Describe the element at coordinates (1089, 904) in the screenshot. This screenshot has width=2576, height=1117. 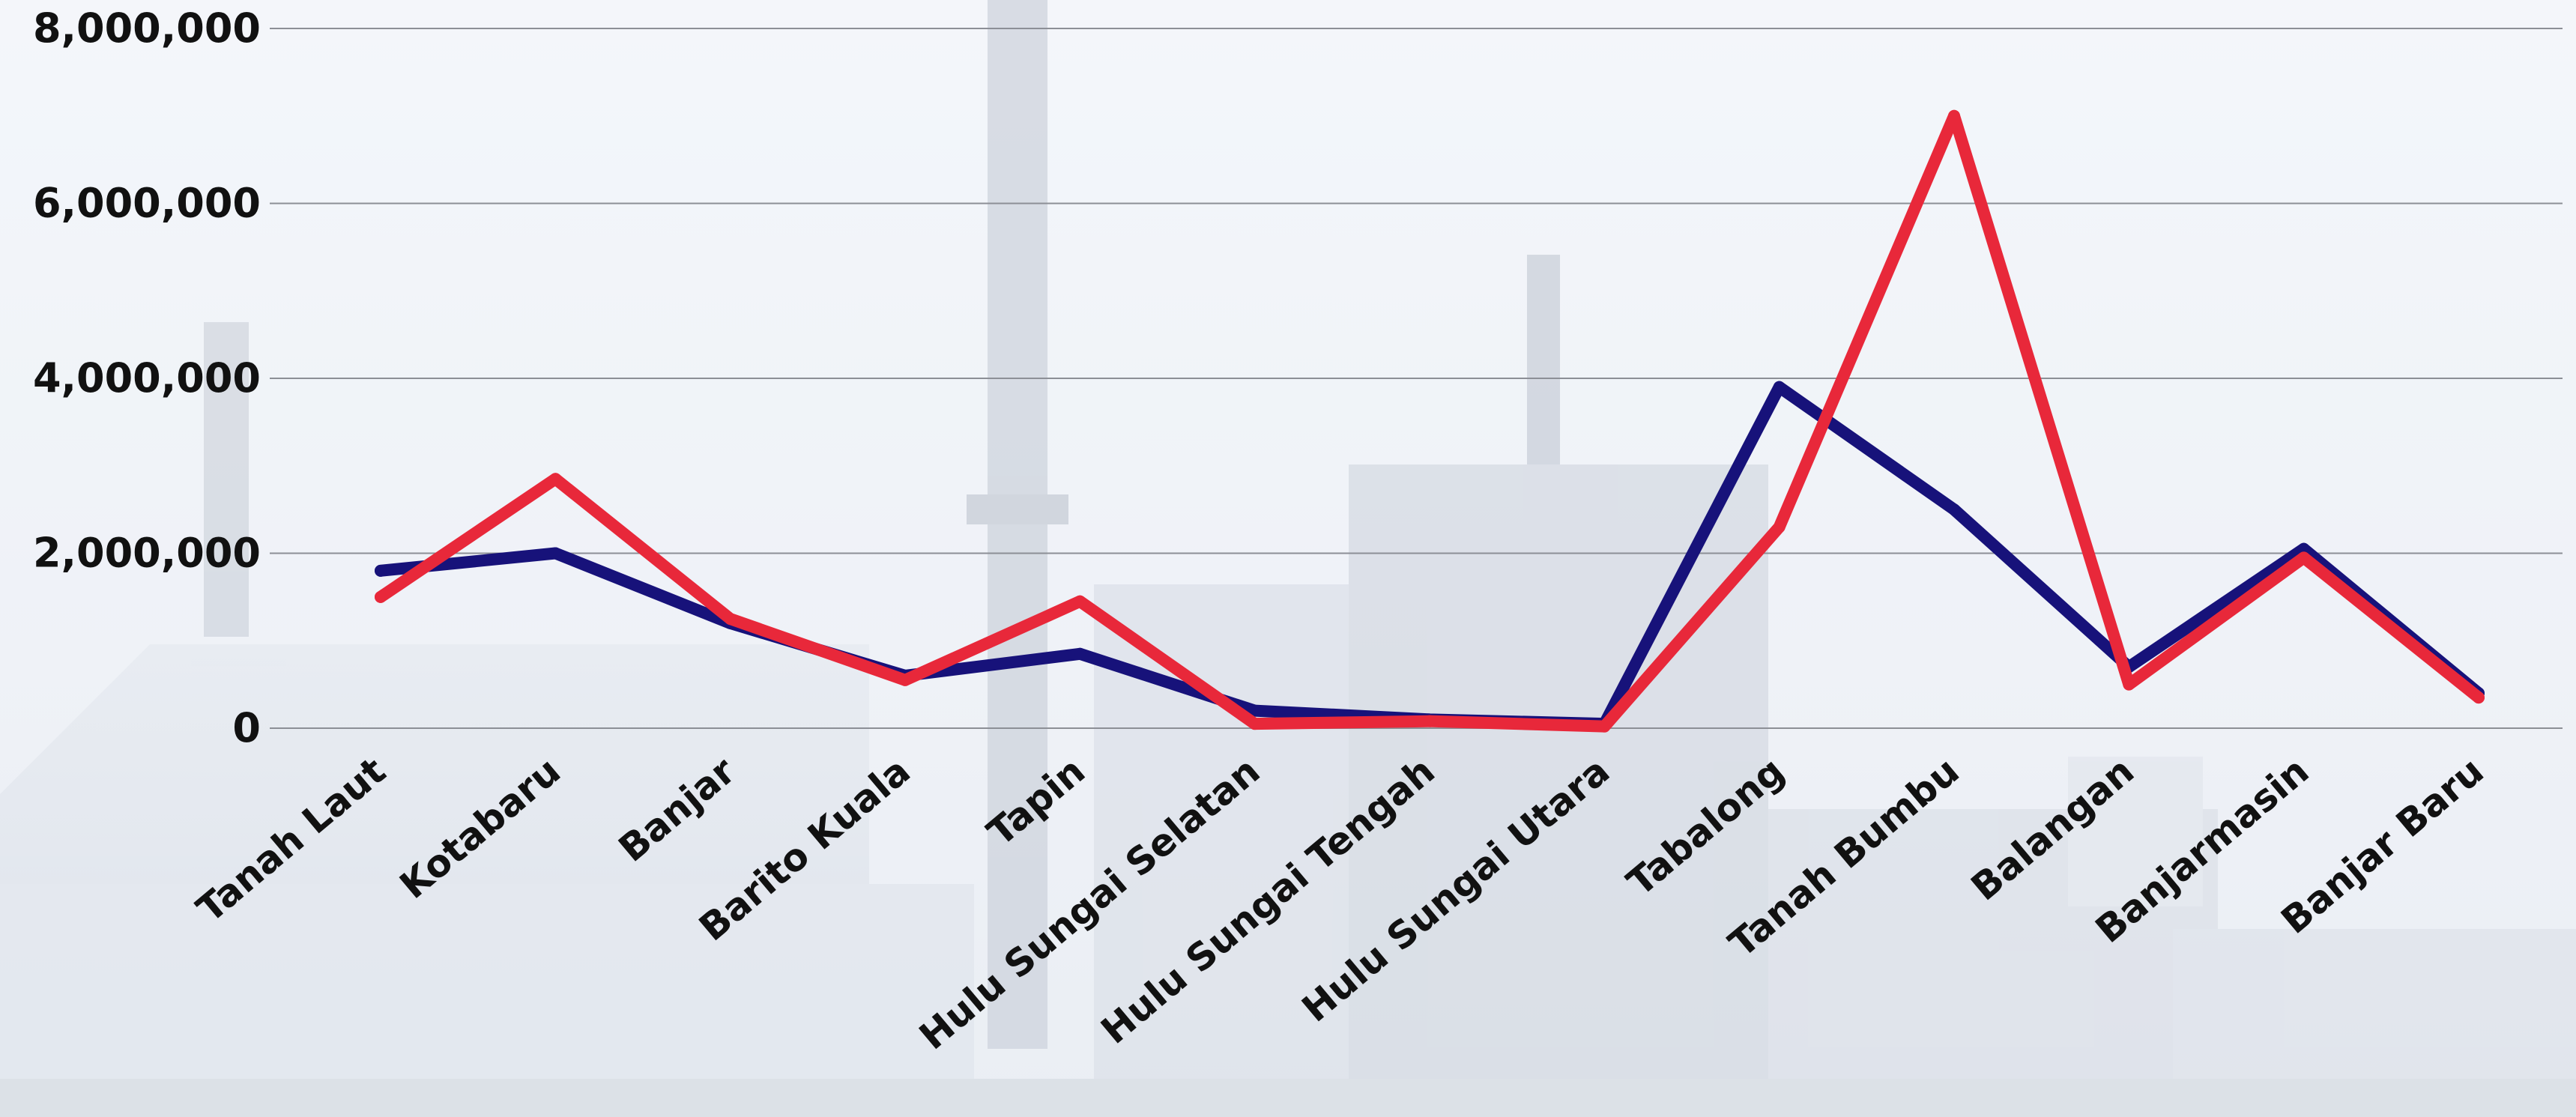
I see `x-tick-label: Hulu Sungai Selatan` at that location.